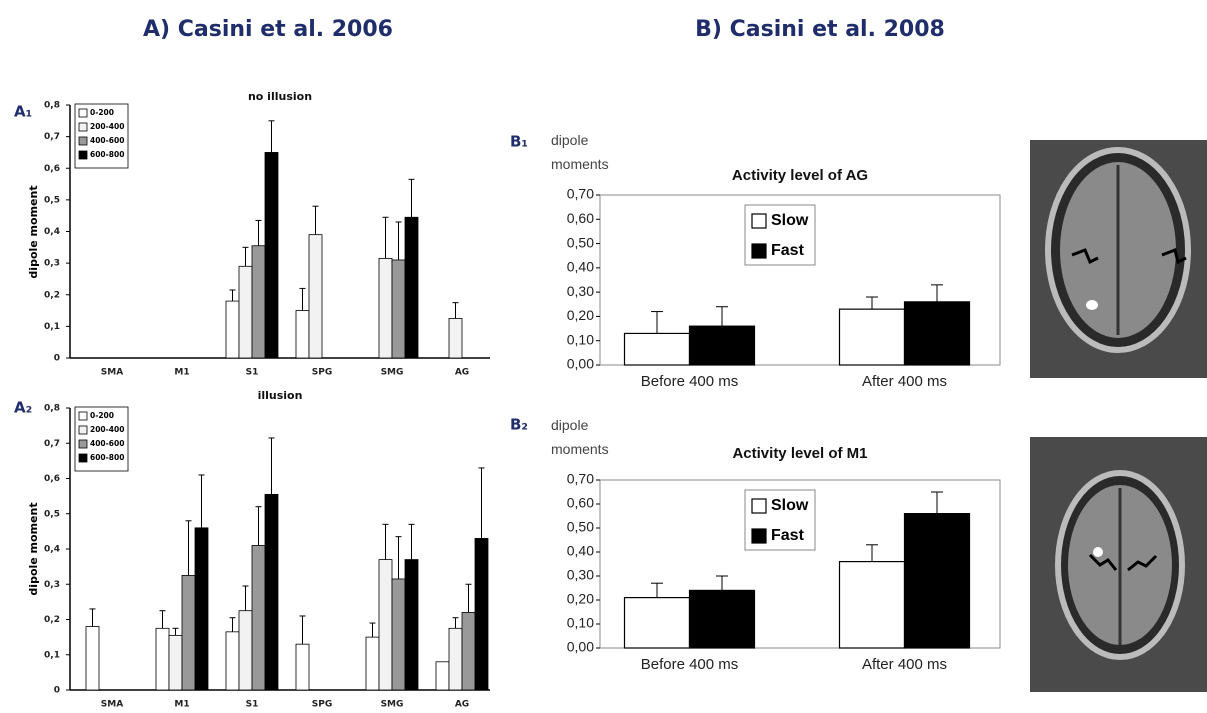 This screenshot has height=713, width=1207. I want to click on y-tick-label: 0,50, so click(580, 527).